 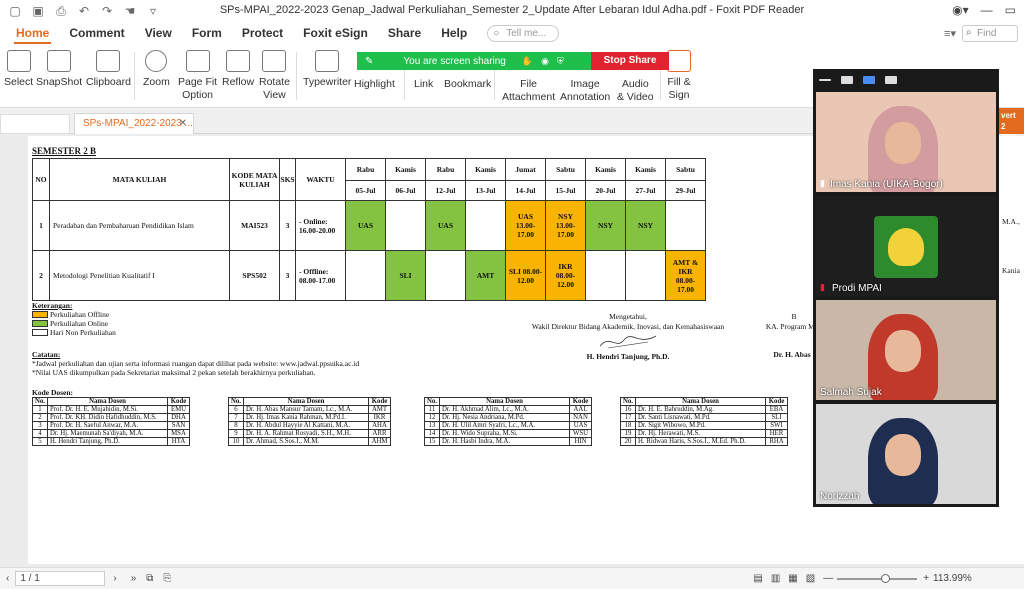 I want to click on select-tool: Select, so click(x=18, y=69).